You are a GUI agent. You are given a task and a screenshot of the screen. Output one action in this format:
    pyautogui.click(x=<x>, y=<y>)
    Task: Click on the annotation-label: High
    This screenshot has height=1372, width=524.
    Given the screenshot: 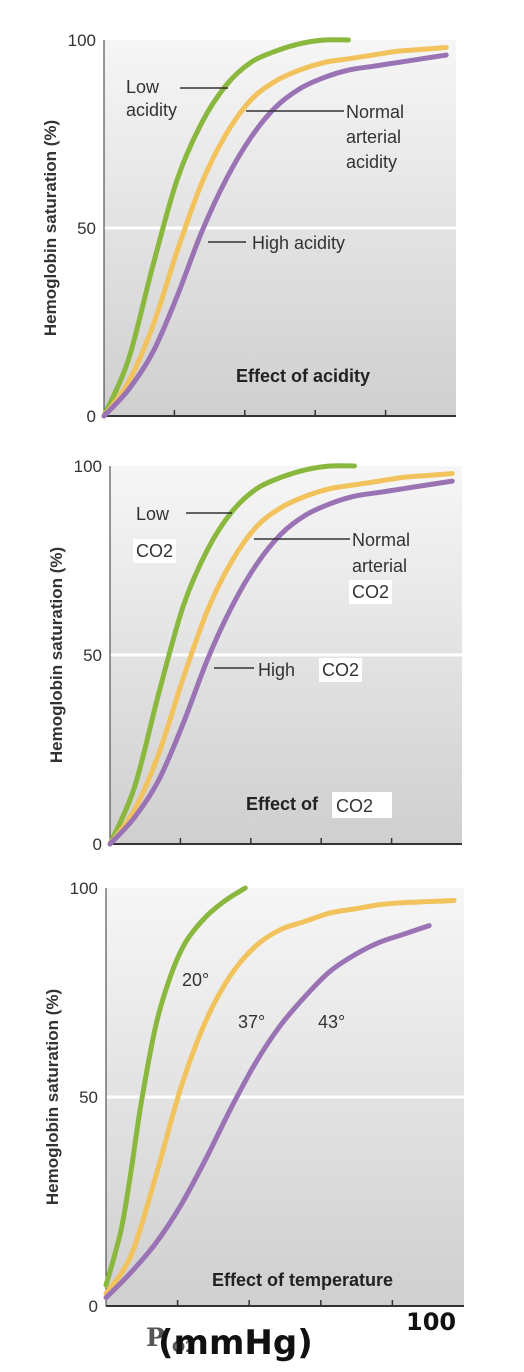 What is the action you would take?
    pyautogui.click(x=276, y=670)
    